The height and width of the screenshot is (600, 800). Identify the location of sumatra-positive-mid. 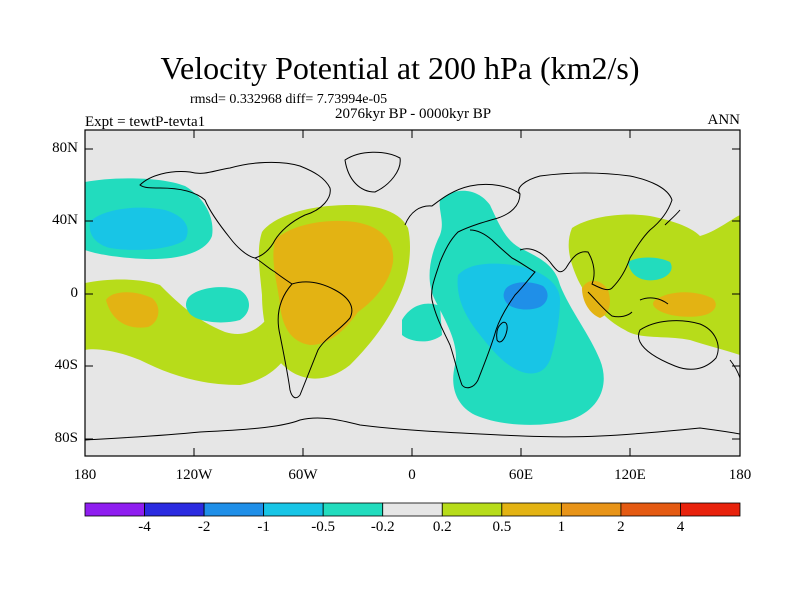
(596, 299).